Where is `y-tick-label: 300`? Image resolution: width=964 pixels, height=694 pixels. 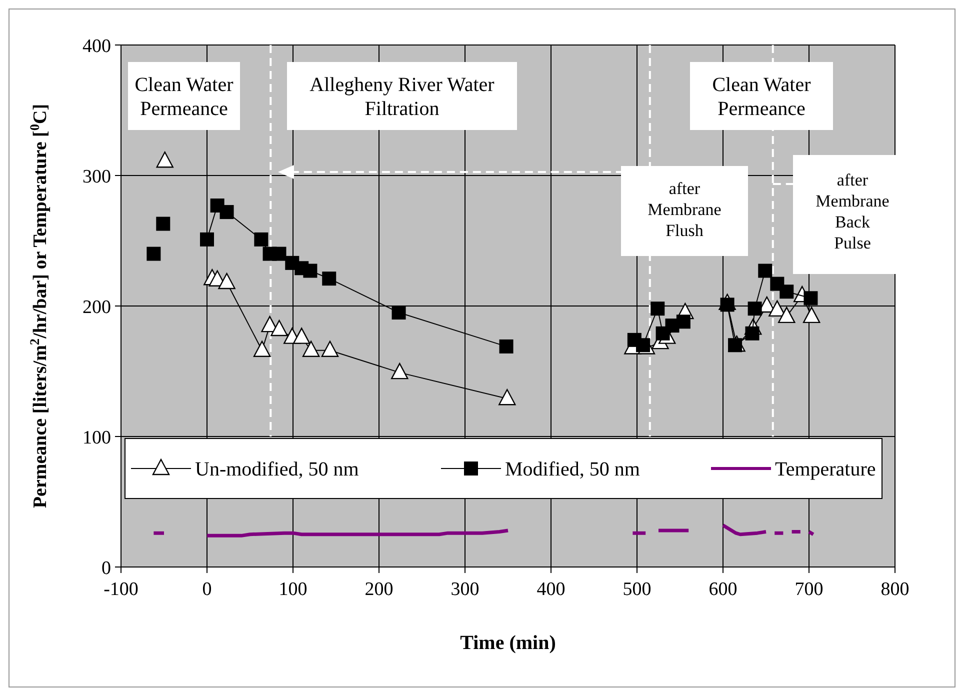 y-tick-label: 300 is located at coordinates (96, 177).